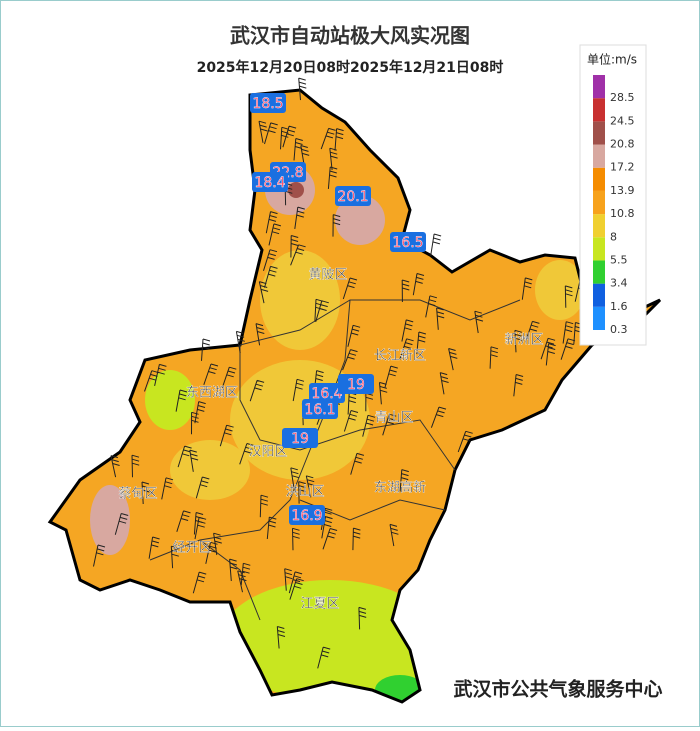  Describe the element at coordinates (352, 197) in the screenshot. I see `station-value: 20.1` at that location.